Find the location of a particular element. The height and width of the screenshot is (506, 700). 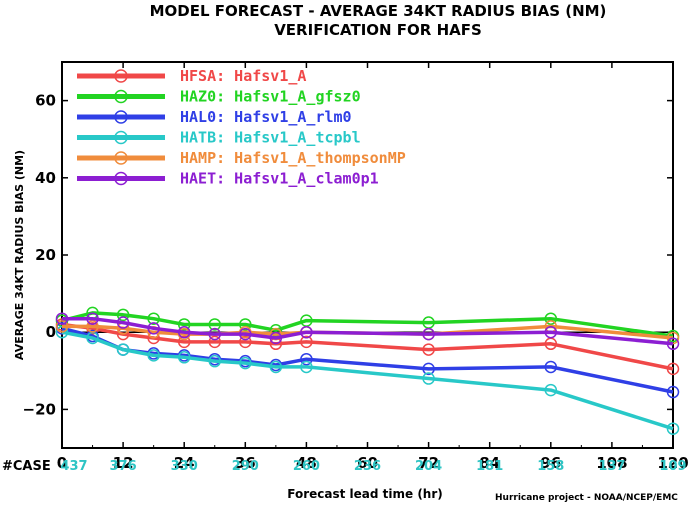

case-count: 181 is located at coordinates (489, 466).